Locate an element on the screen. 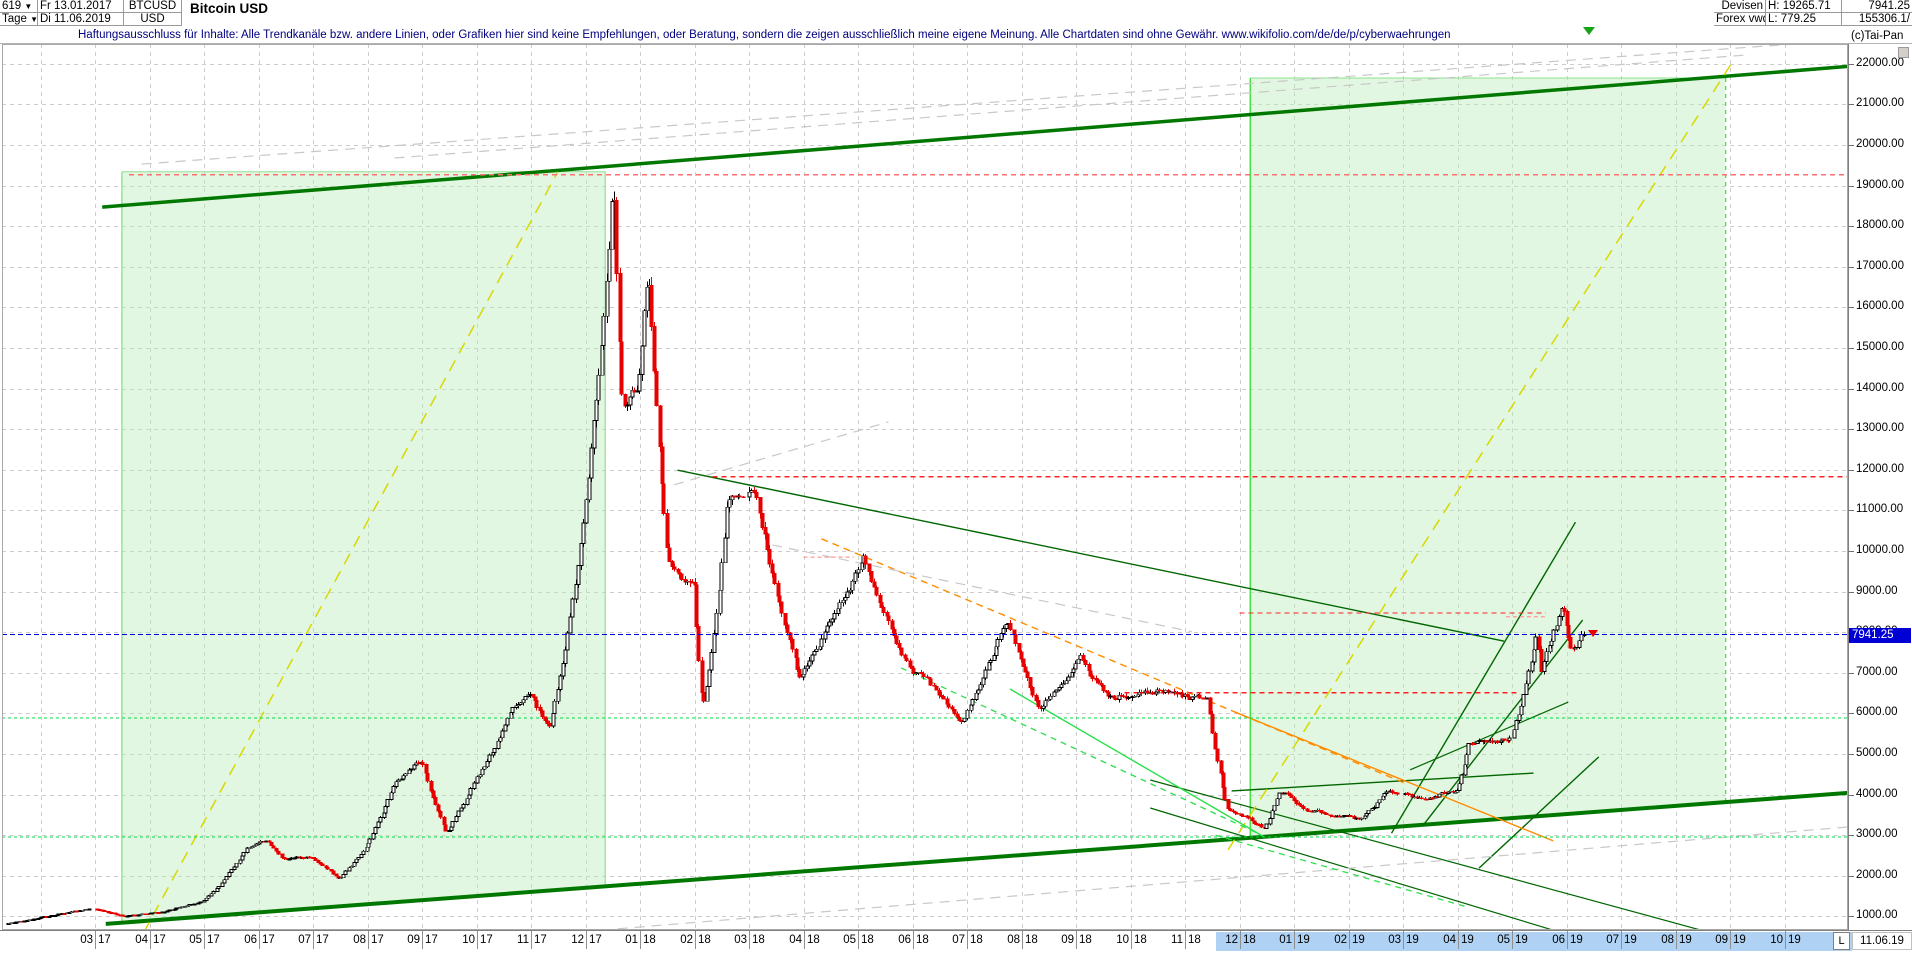 This screenshot has width=1912, height=953. trendline-lime-downtrend-dashed is located at coordinates (1078, 750).